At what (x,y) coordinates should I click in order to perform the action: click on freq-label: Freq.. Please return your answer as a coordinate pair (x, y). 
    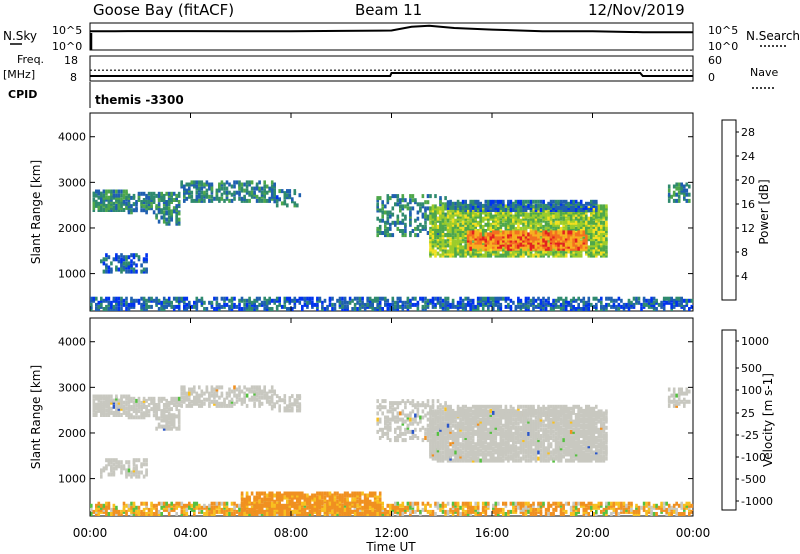
    Looking at the image, I should click on (30, 59).